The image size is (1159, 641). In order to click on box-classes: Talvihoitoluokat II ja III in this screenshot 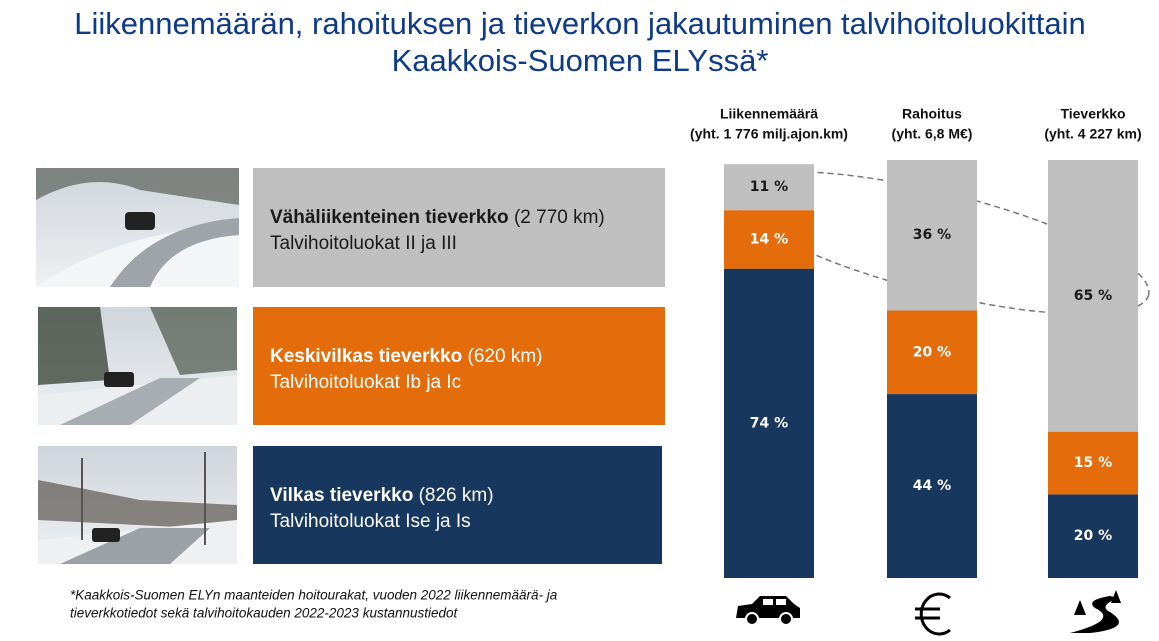, I will do `click(363, 243)`.